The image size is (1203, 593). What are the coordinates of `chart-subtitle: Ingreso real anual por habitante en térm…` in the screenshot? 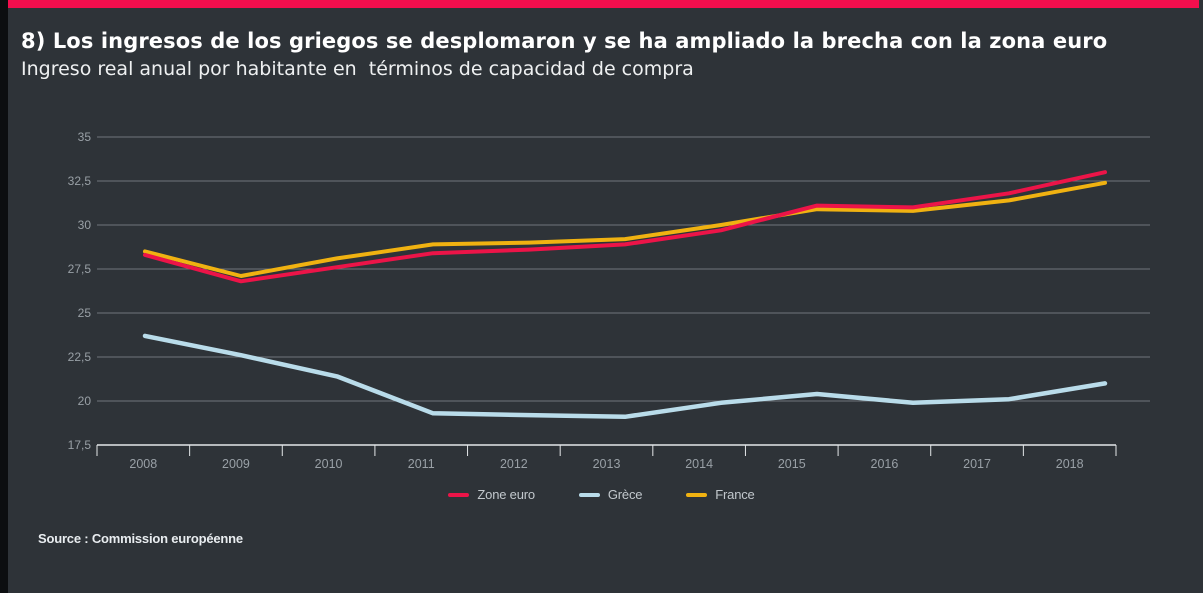 It's located at (357, 69).